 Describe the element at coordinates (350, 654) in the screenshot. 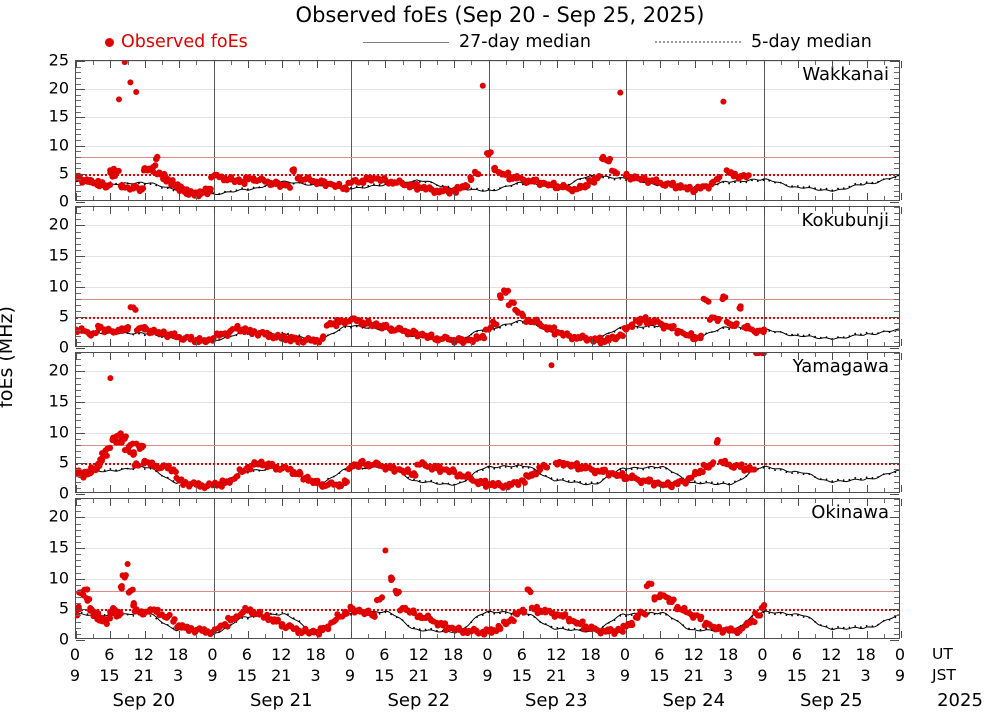

I see `ut-tick-label: 0` at that location.